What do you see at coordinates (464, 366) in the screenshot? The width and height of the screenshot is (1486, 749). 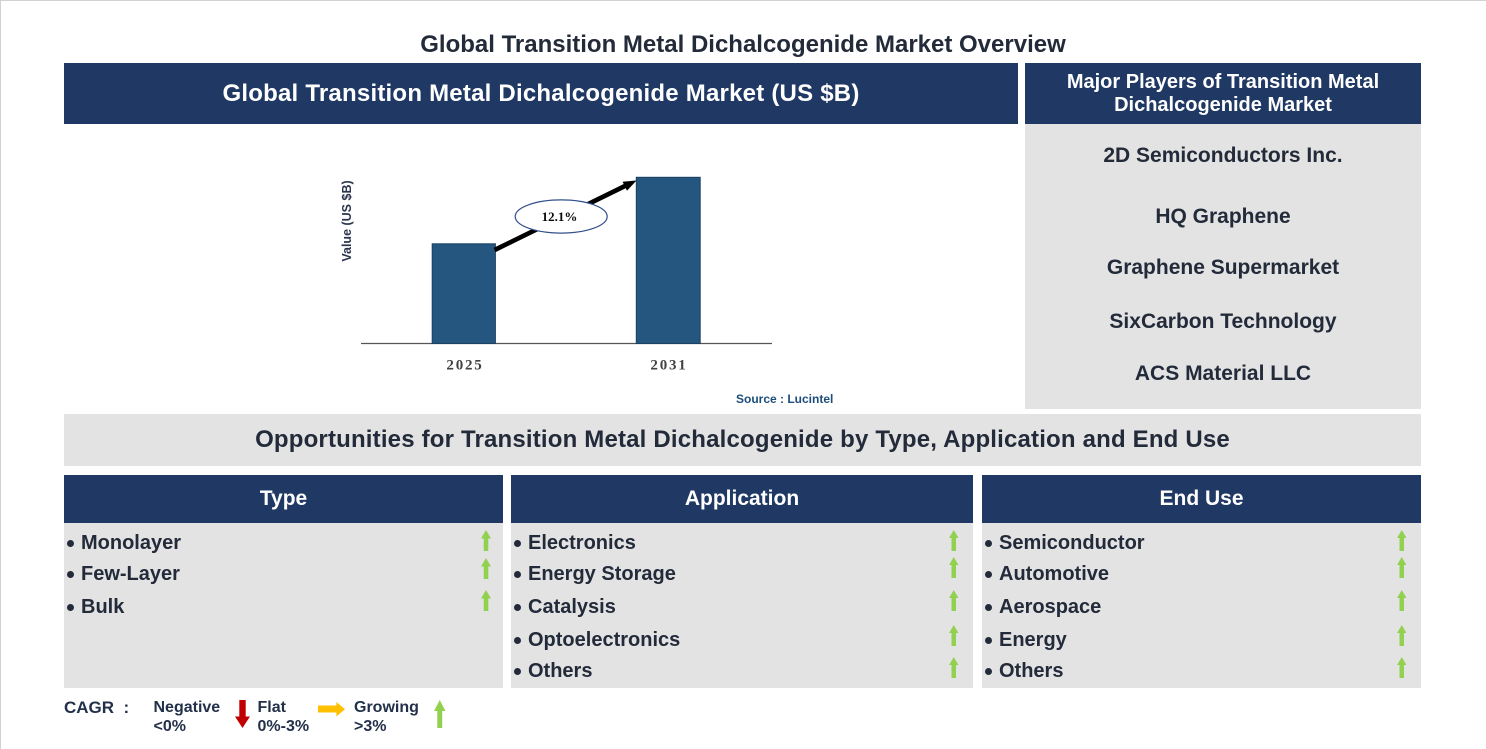 I see `svg-text: 2025` at bounding box center [464, 366].